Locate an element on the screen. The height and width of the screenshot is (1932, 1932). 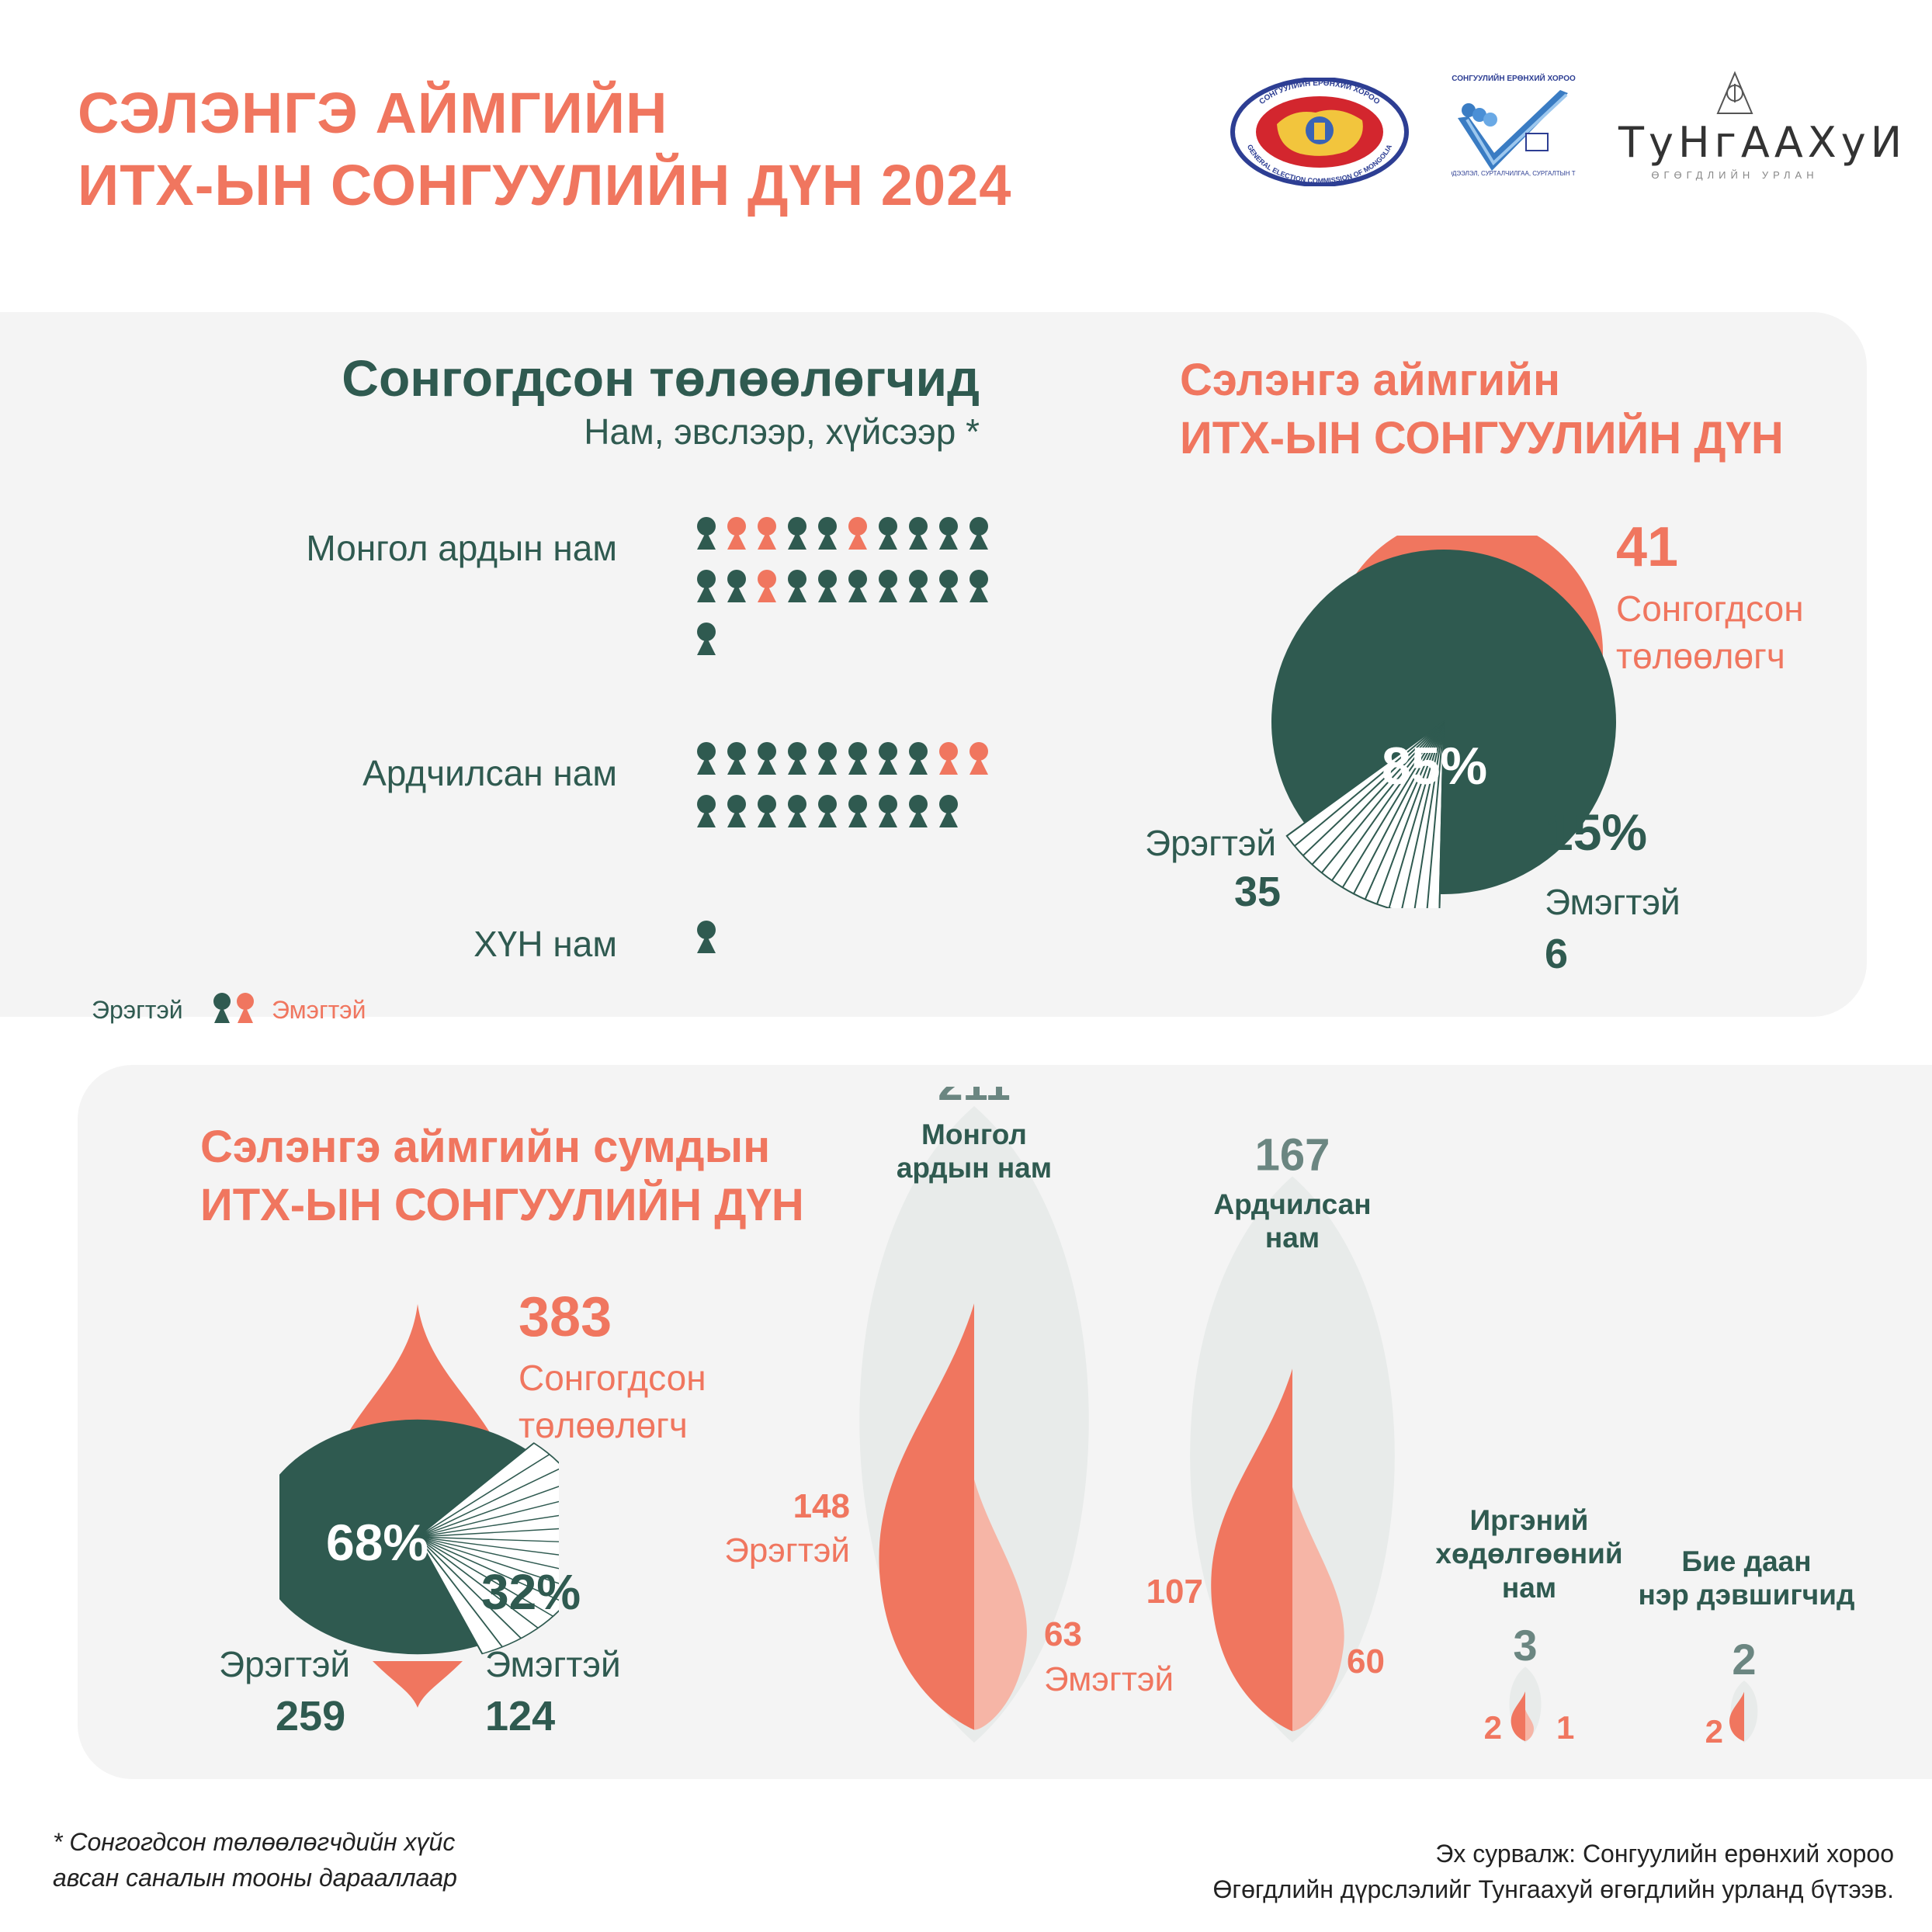
party-name-mpp: Монгол ардын нам is located at coordinates (974, 1151).